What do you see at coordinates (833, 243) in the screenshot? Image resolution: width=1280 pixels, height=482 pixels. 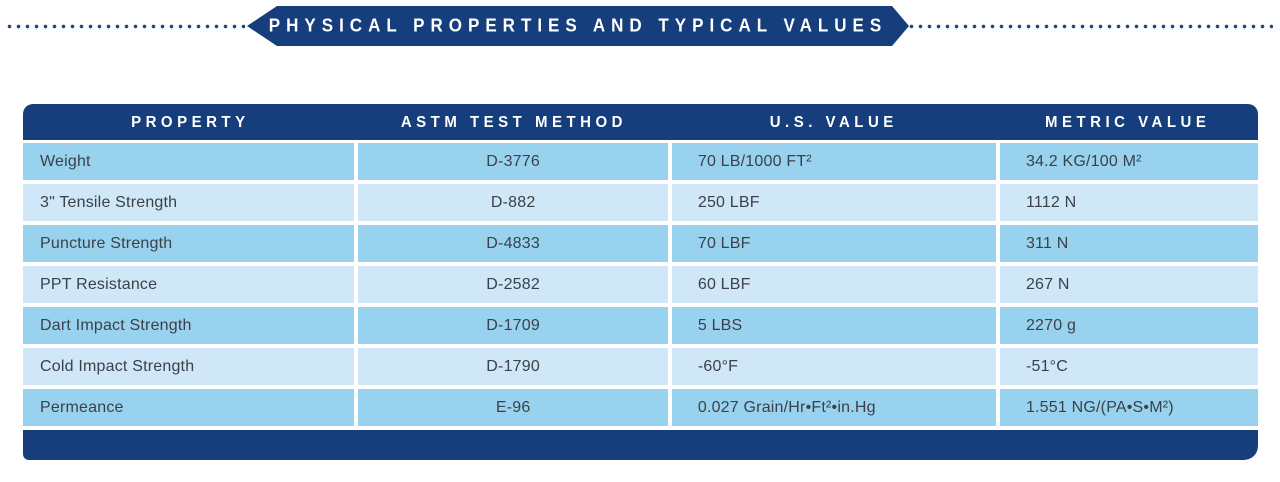 I see `us-value-cell: 70 LBF` at bounding box center [833, 243].